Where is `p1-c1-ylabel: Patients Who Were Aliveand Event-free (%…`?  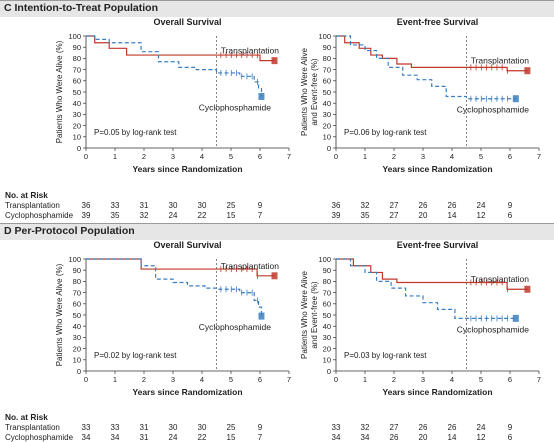
p1-c1-ylabel: Patients Who Were Aliveand Event-free (%… is located at coordinates (309, 315).